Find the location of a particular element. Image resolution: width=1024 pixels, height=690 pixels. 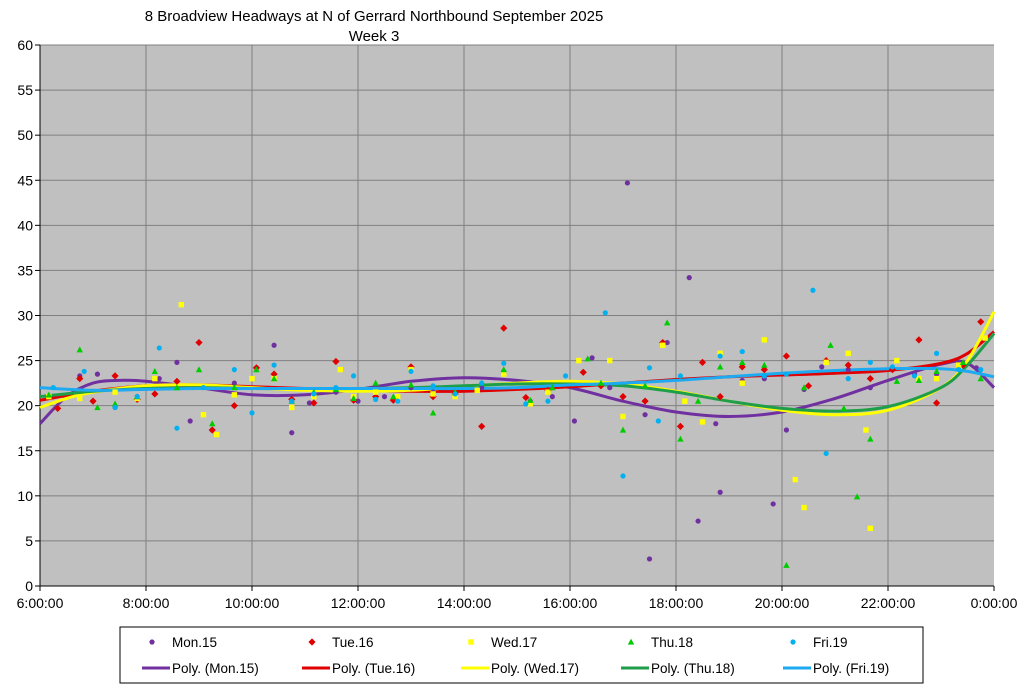

y-tick-label: 0 is located at coordinates (29, 586).